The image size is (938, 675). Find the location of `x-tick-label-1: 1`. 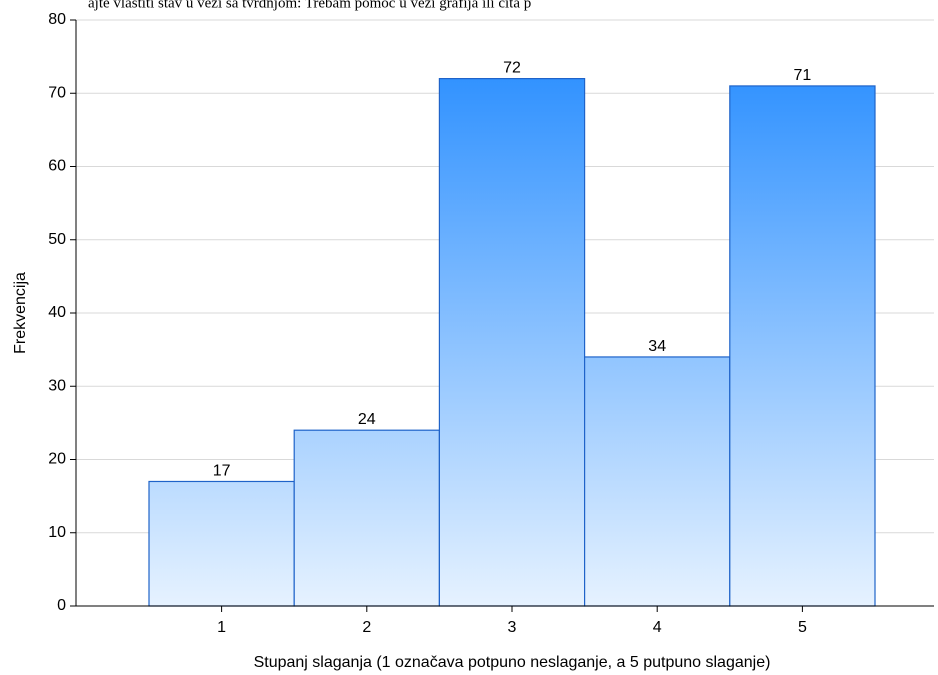

x-tick-label-1: 1 is located at coordinates (221, 627).